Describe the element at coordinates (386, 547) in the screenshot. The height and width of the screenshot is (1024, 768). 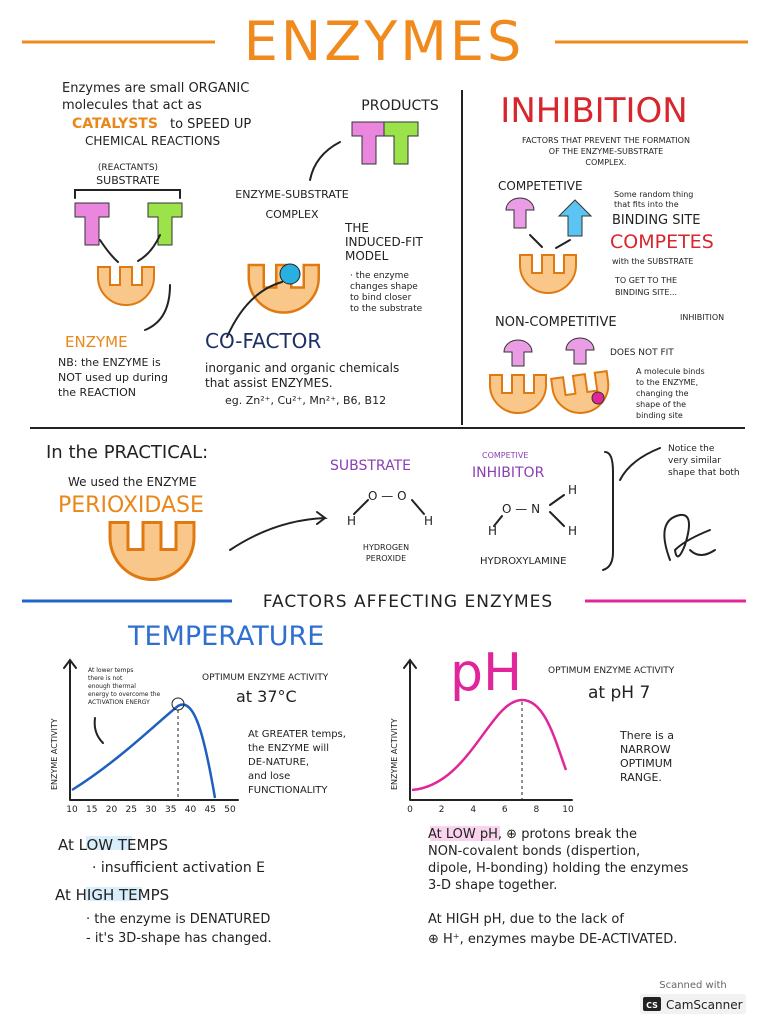
I see `text-line: HYDROGEN` at that location.